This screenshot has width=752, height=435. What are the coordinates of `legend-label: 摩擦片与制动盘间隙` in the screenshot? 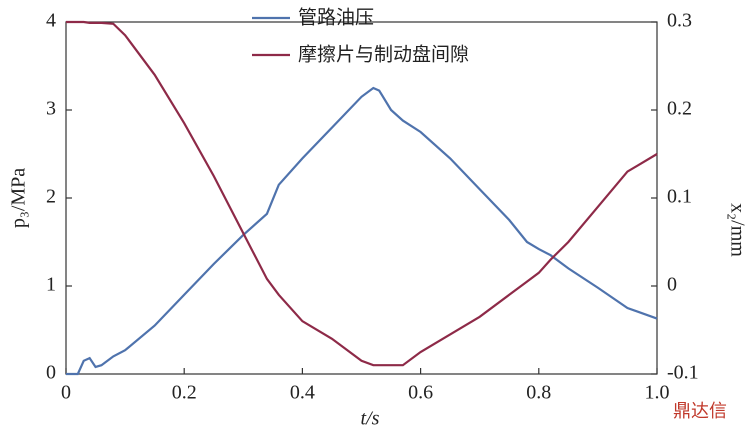 It's located at (383, 55).